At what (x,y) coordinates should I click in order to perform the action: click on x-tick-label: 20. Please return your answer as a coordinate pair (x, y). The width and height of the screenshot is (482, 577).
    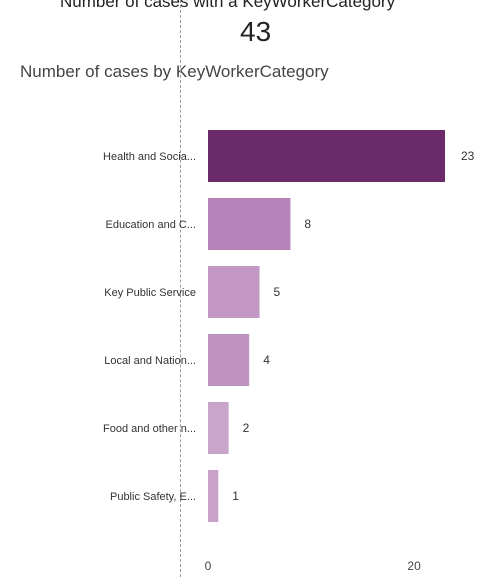
    Looking at the image, I should click on (414, 566).